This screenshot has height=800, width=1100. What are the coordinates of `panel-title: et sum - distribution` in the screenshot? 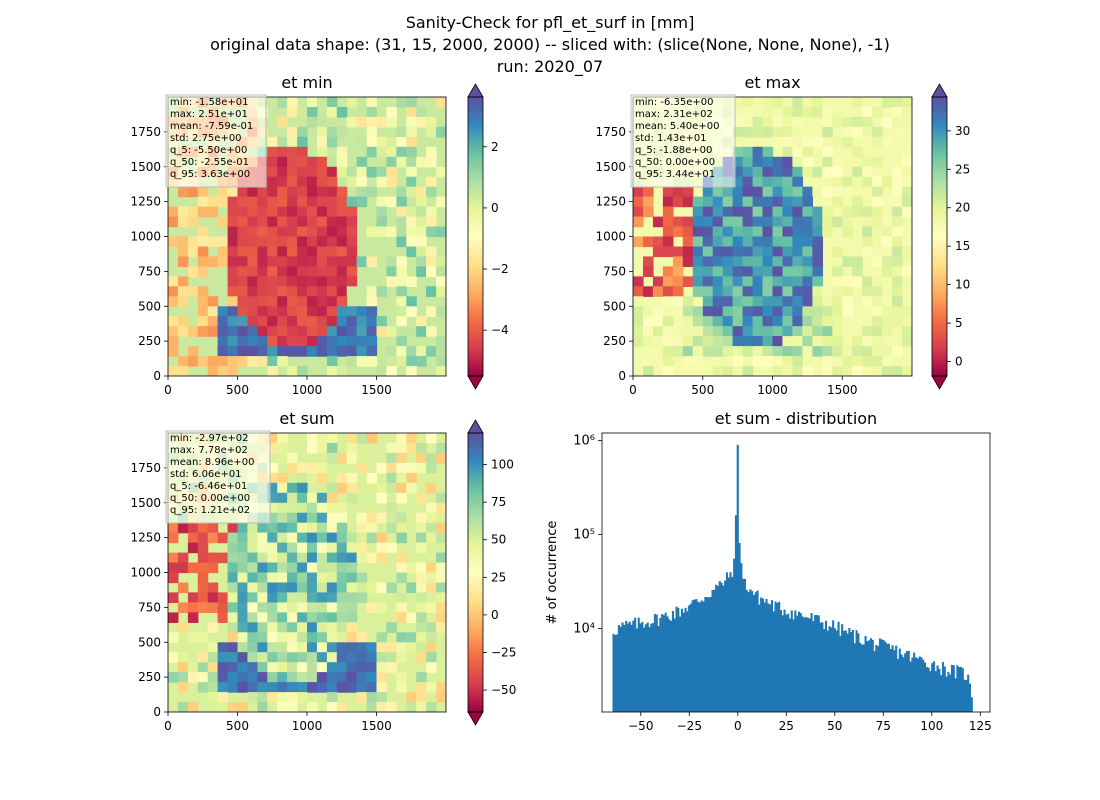 It's located at (796, 418).